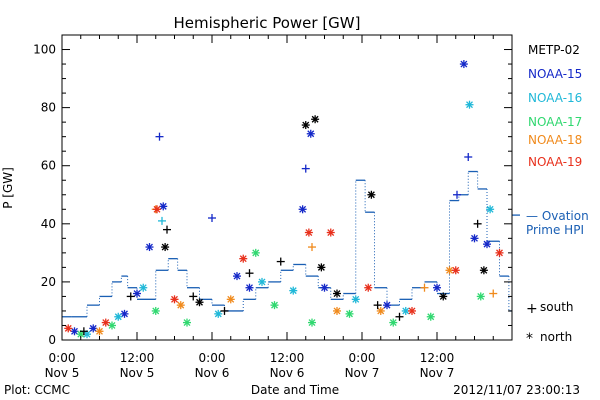 This screenshot has height=400, width=600. What do you see at coordinates (48, 224) in the screenshot?
I see `y-tick-label: 40` at bounding box center [48, 224].